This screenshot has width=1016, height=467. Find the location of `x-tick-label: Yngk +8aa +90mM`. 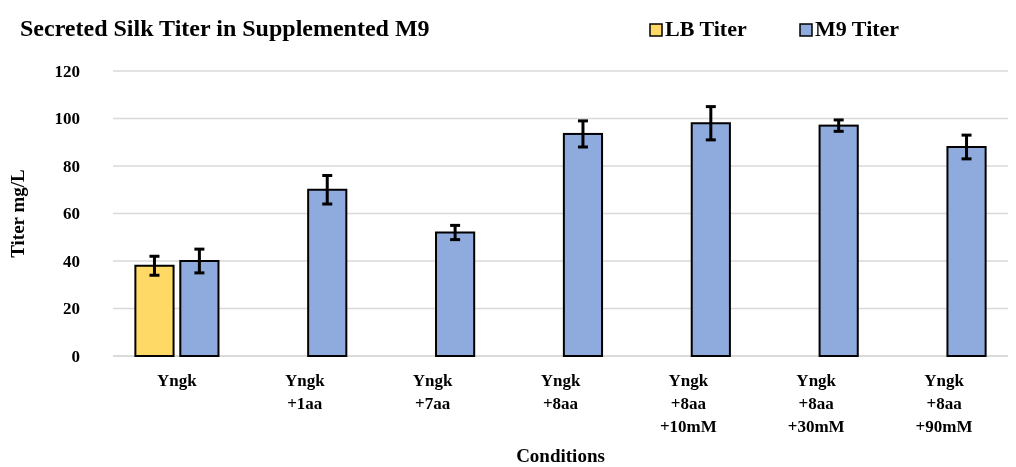

x-tick-label: Yngk +8aa +90mM is located at coordinates (944, 403).